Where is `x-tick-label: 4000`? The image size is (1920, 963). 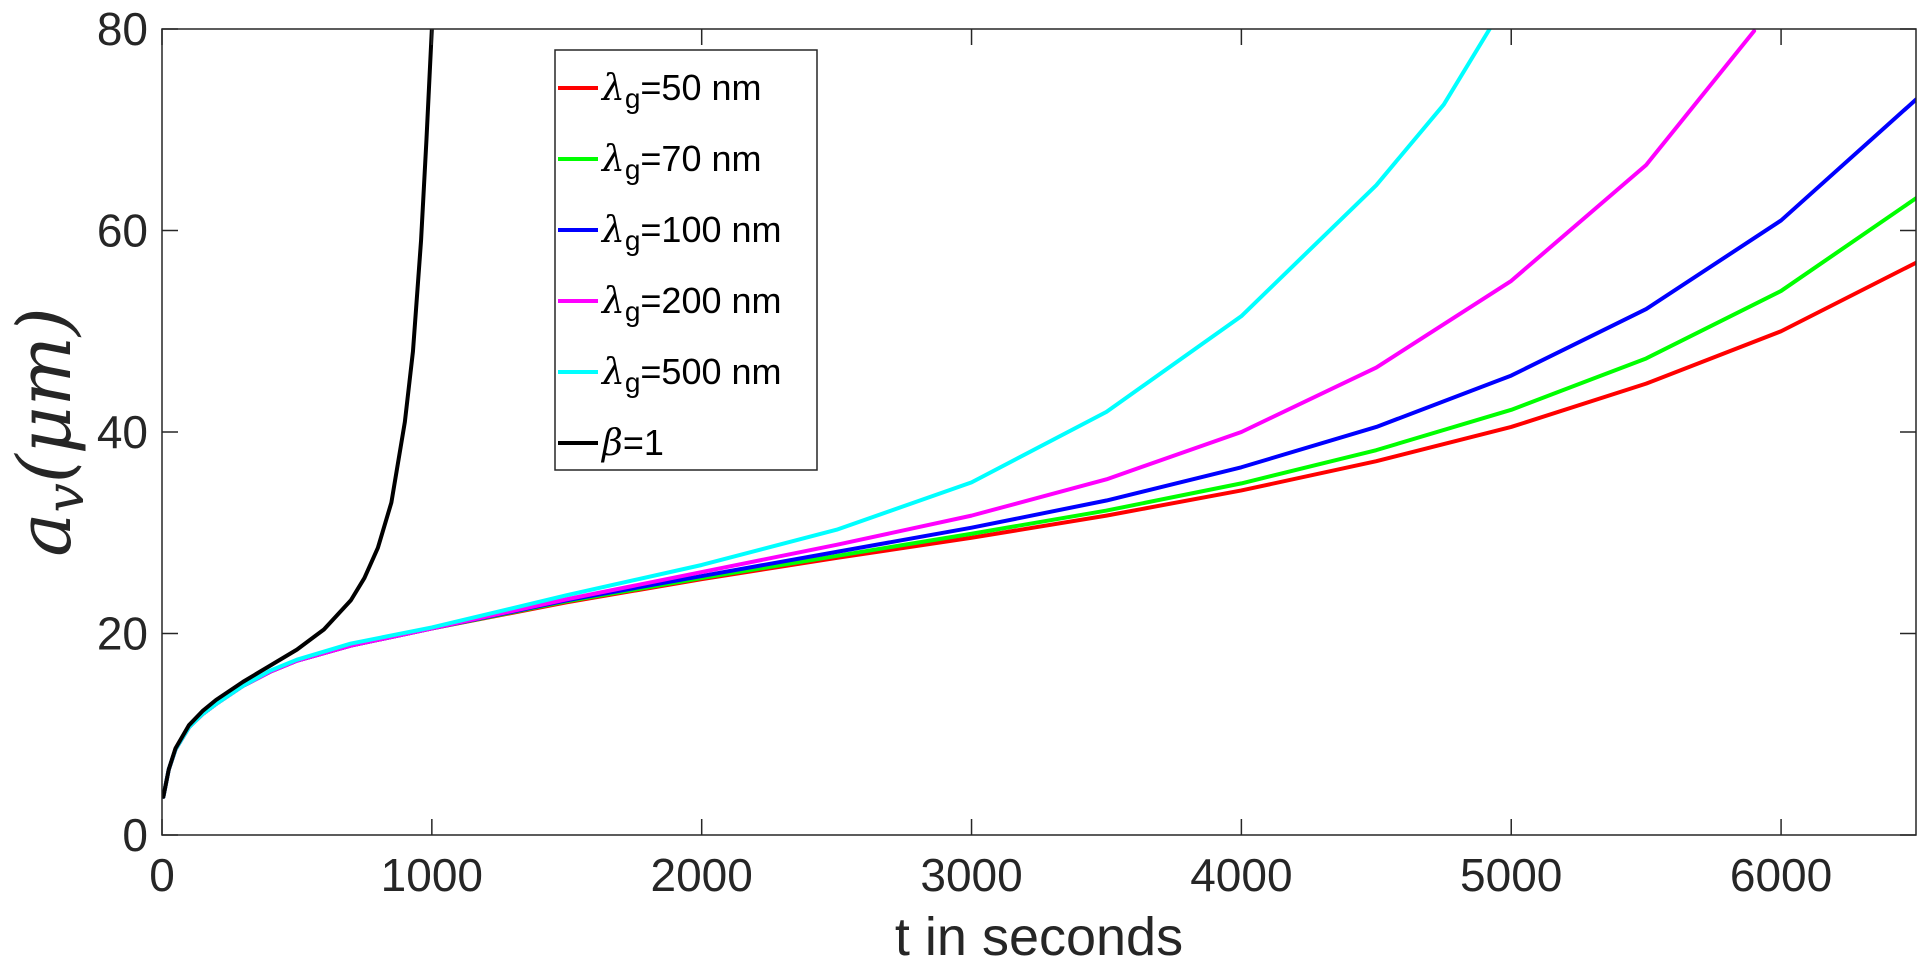 x-tick-label: 4000 is located at coordinates (1241, 875).